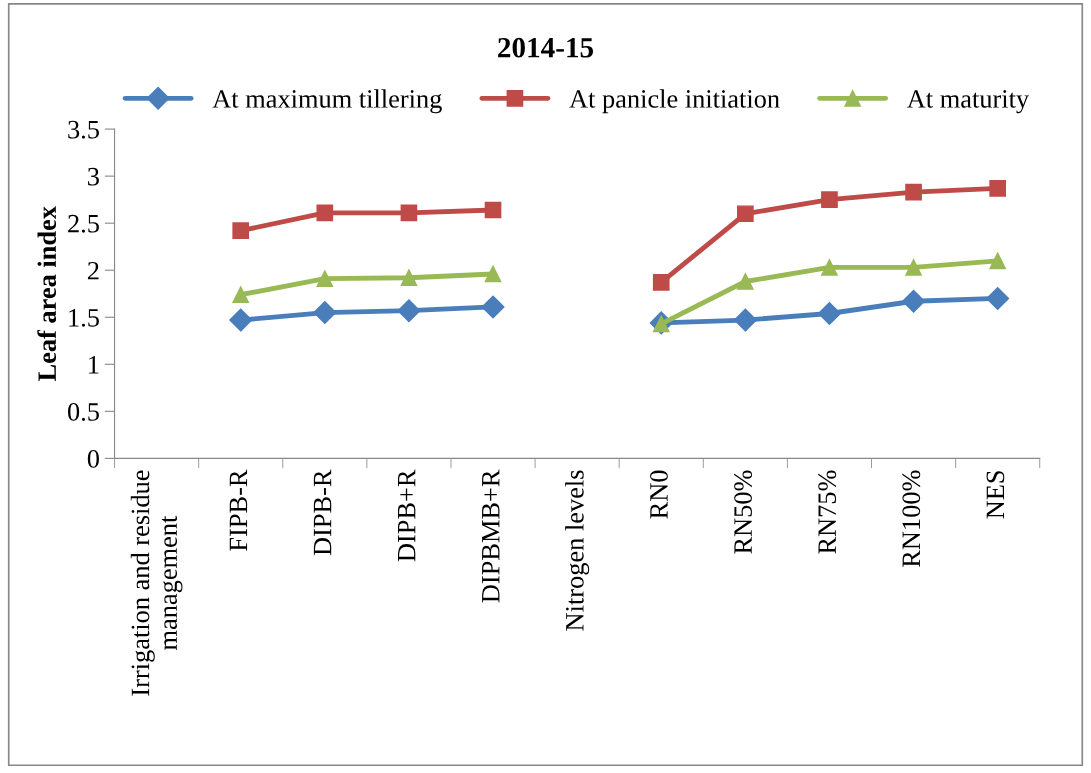 The width and height of the screenshot is (1091, 773). Describe the element at coordinates (743, 512) in the screenshot. I see `x-tick-label: RN50%` at that location.